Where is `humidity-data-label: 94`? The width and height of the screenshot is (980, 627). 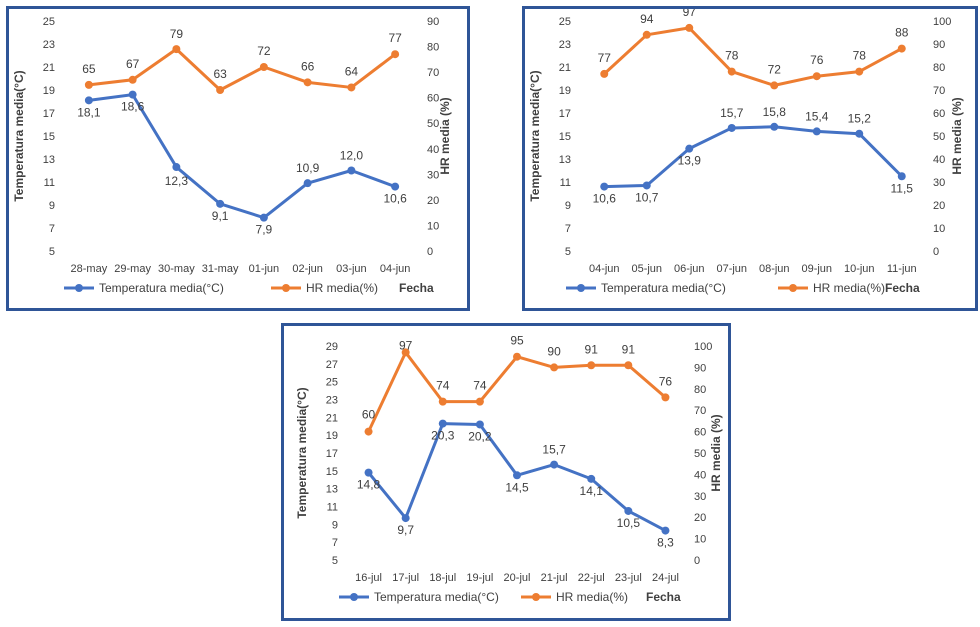
humidity-data-label: 94 is located at coordinates (647, 19).